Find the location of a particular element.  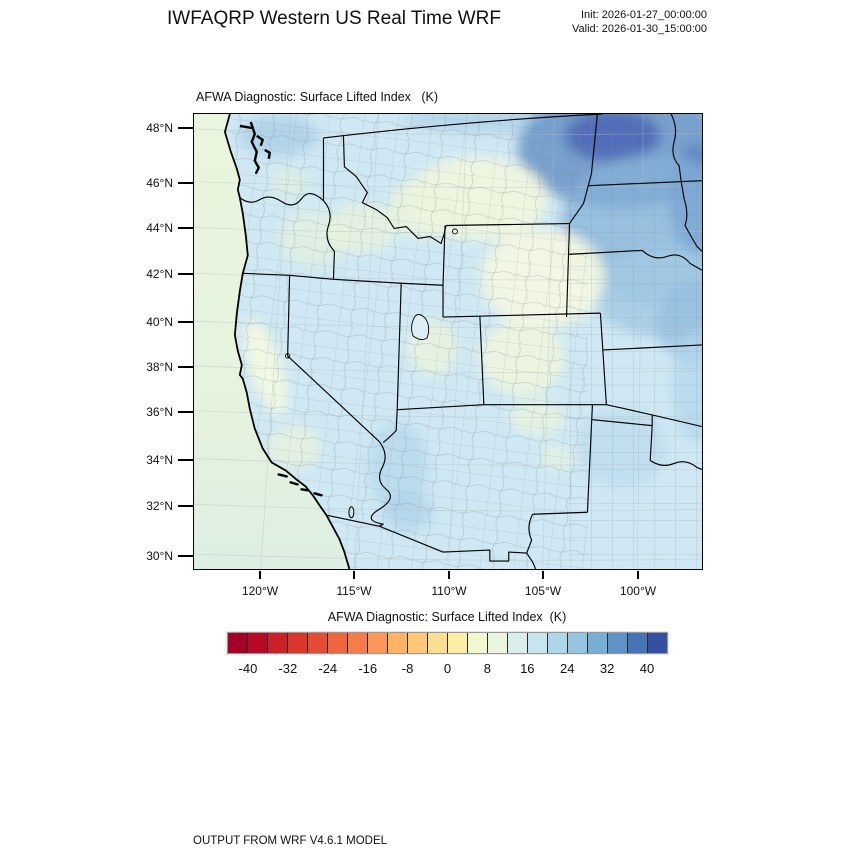

yellowstone-lake is located at coordinates (455, 231).